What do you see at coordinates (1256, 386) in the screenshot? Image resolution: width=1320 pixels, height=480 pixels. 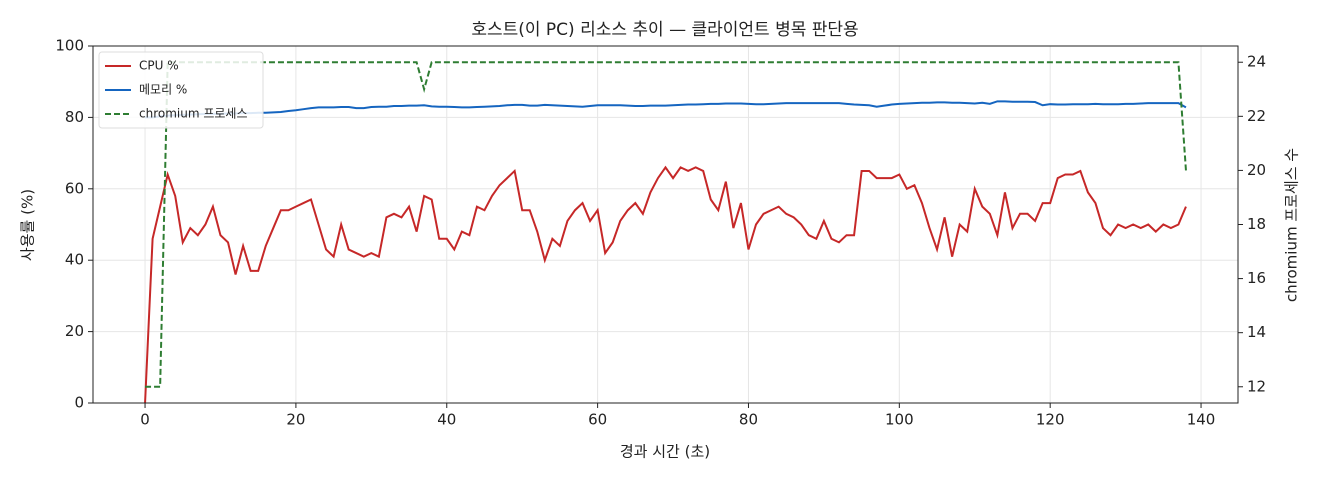 I see `y2-tick-label: 12` at bounding box center [1256, 386].